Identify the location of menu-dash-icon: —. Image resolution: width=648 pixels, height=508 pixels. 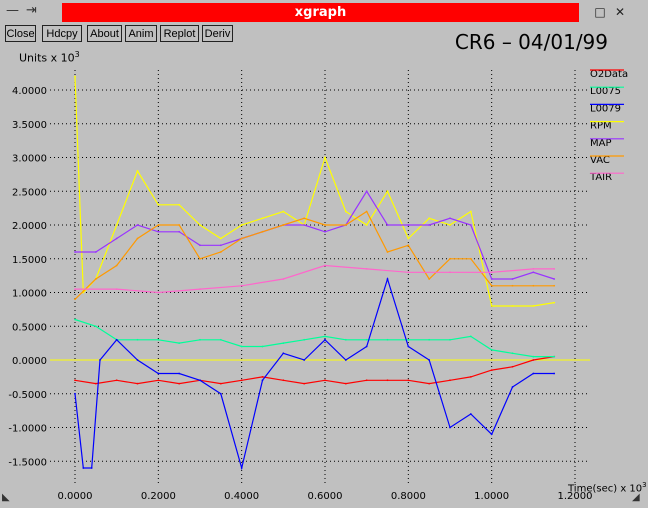
(12, 10).